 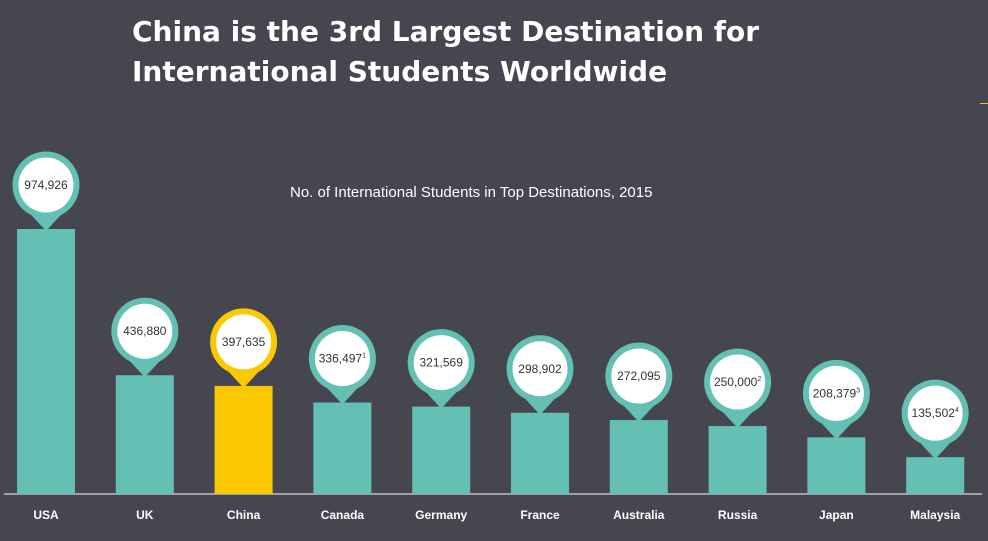 I want to click on bar-japan, so click(x=836, y=465).